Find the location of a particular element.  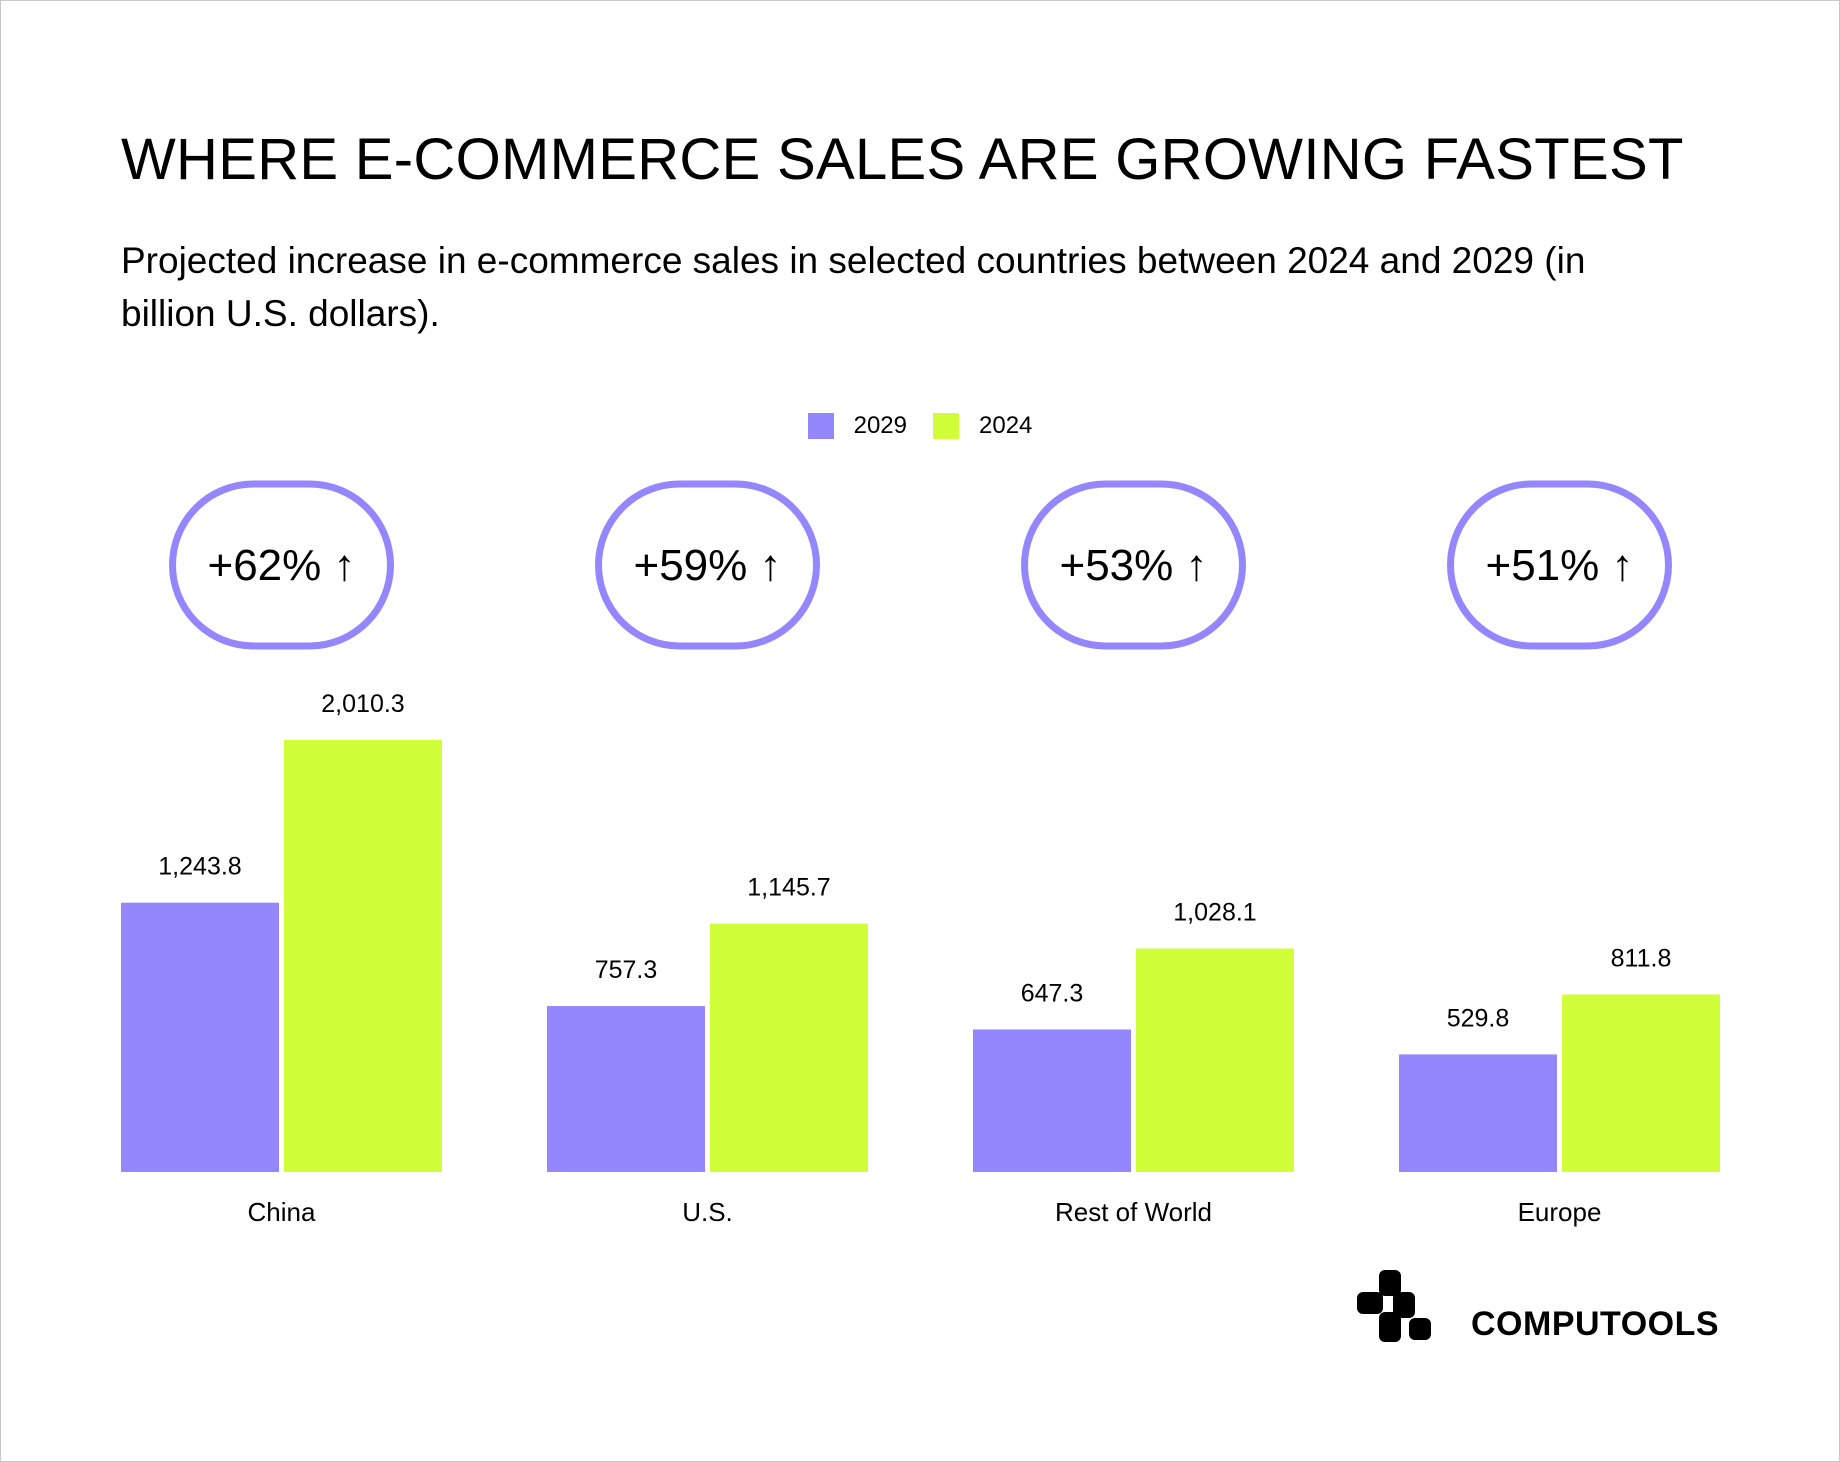

brand-name: COMPUTOOLS is located at coordinates (1595, 1324).